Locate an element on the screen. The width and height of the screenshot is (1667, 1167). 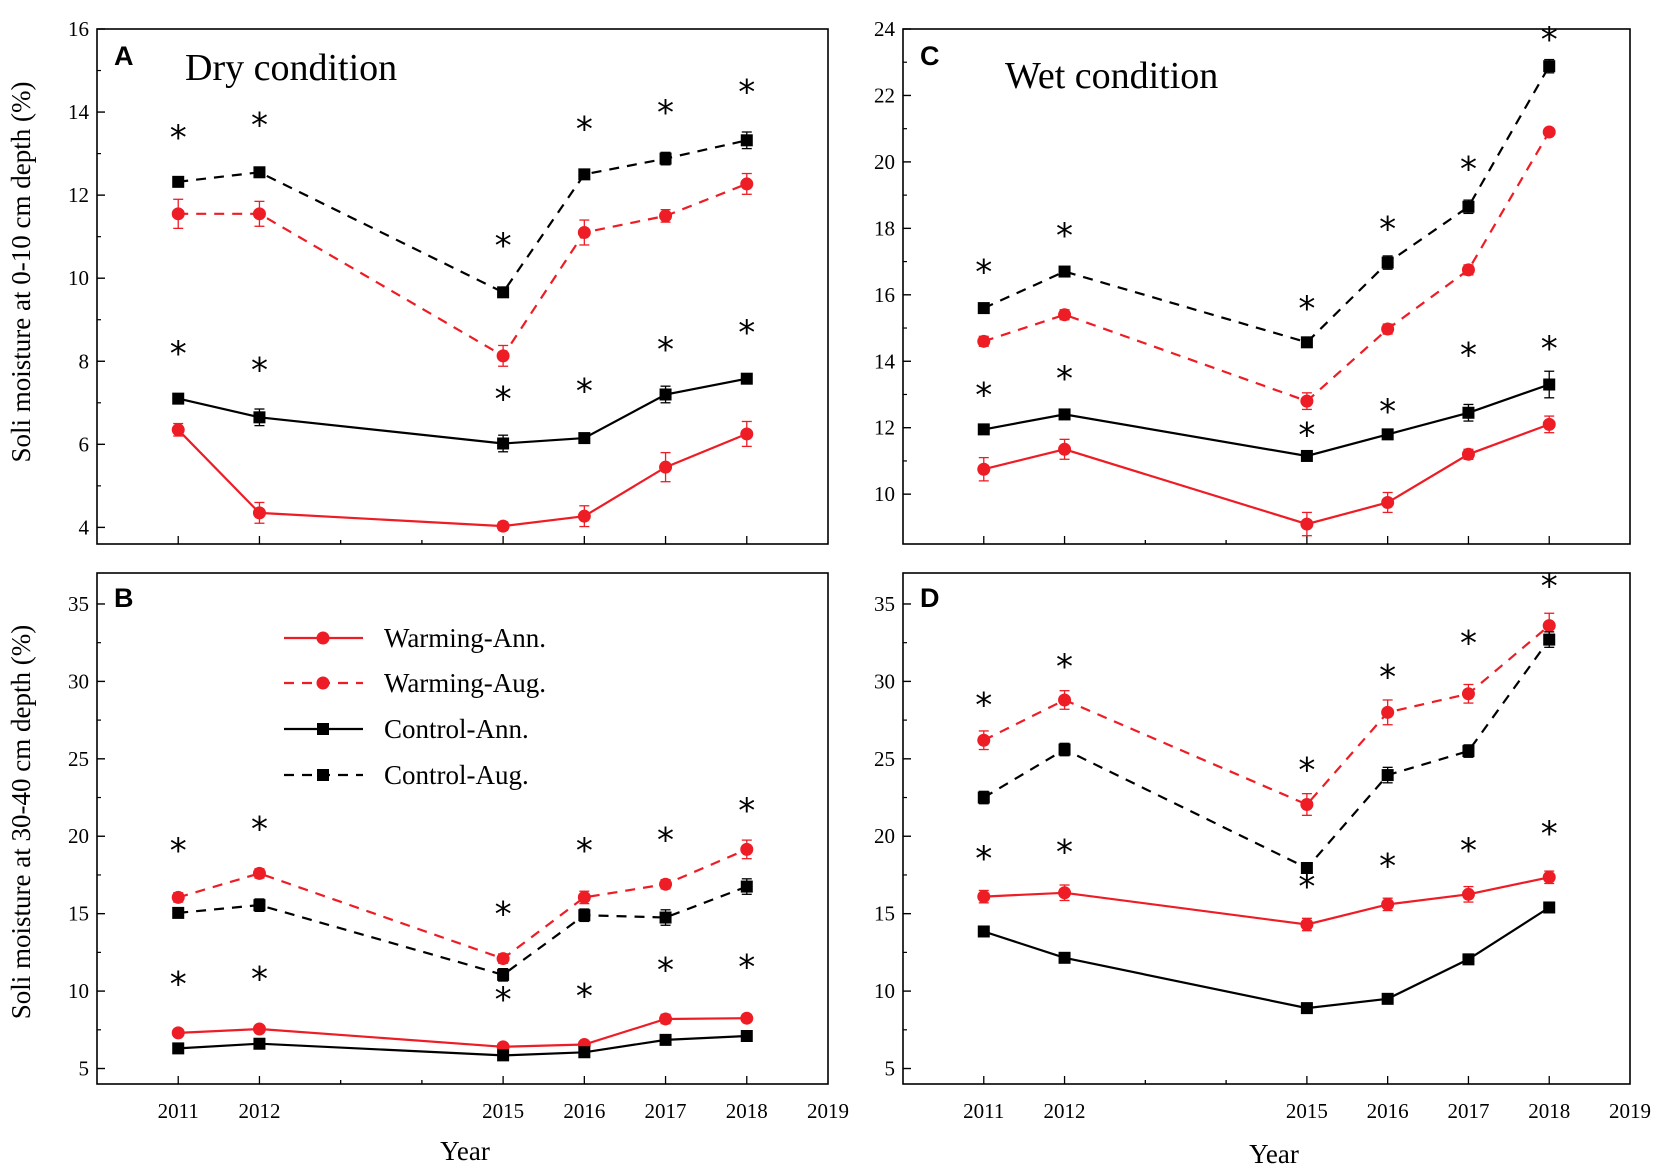
panel-c-stars: * * * * * * * * * * * * is located at coordinates (1266, 237).